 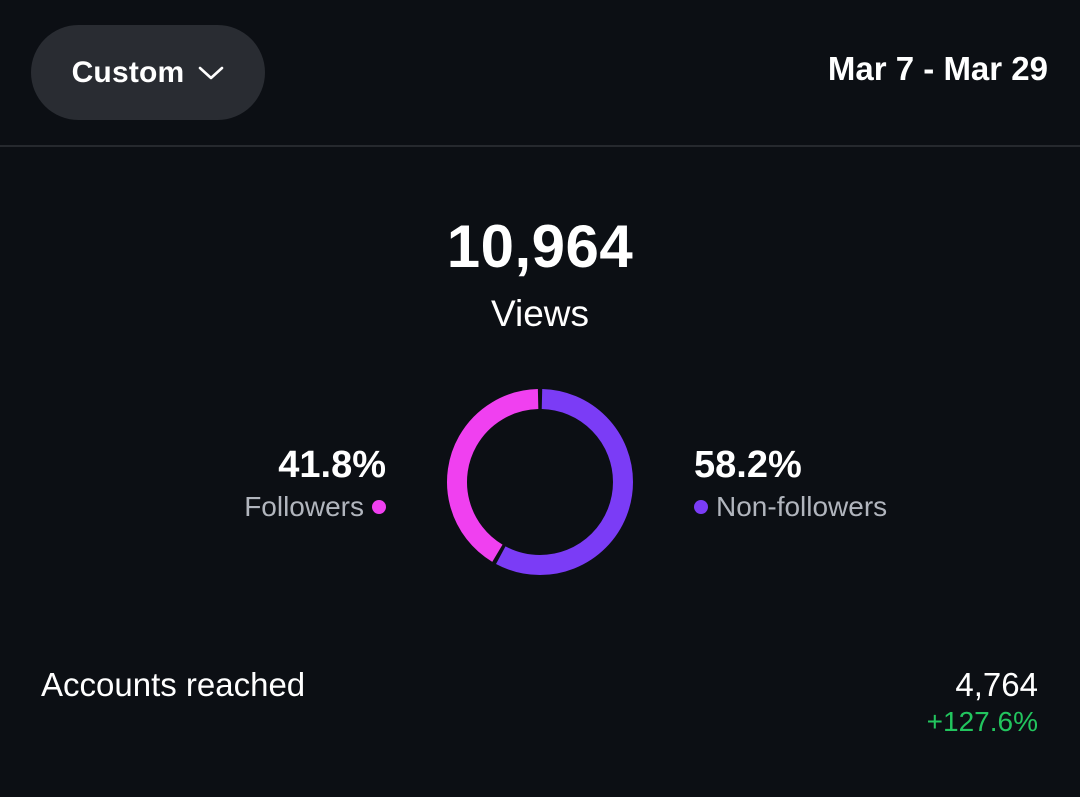 I want to click on followers-segment-legend: 41.8% Followers, so click(x=315, y=484).